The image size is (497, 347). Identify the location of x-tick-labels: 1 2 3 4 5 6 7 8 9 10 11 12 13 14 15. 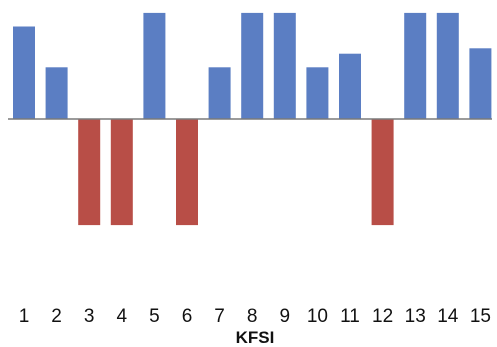
(255, 316).